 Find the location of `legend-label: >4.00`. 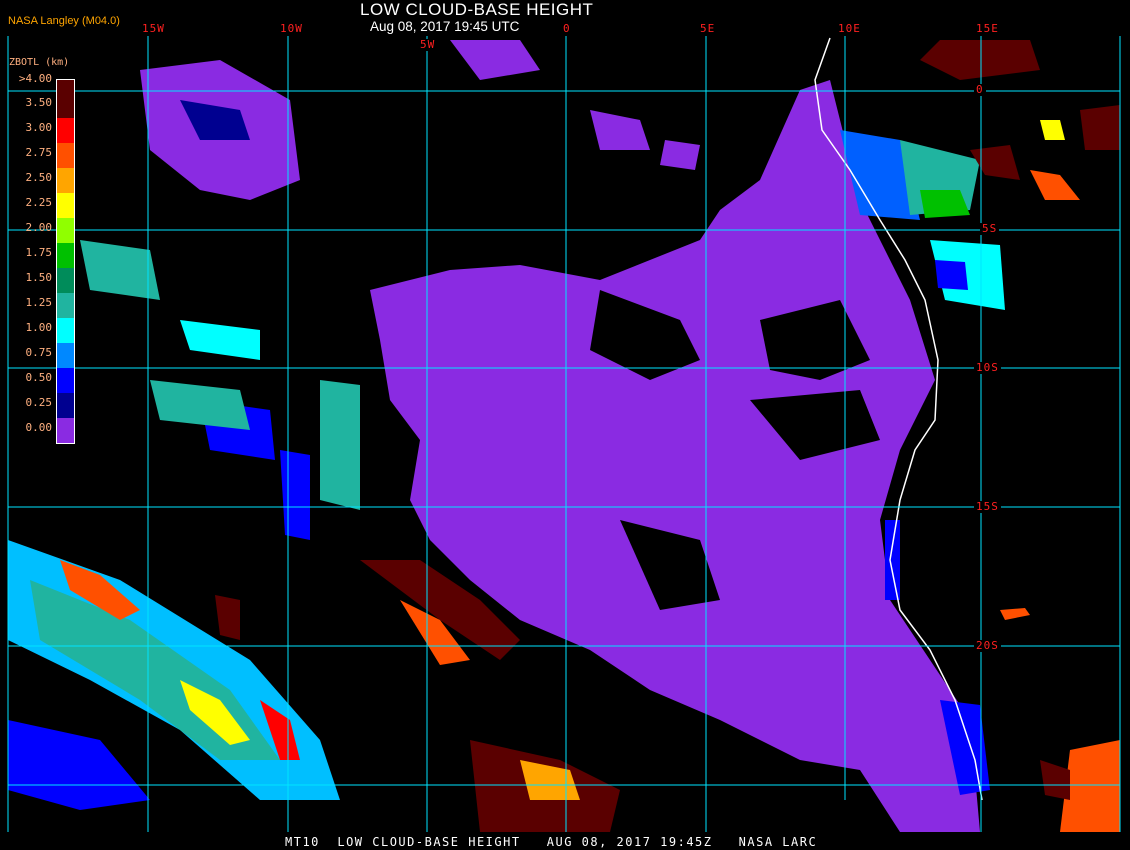

legend-label: >4.00 is located at coordinates (35, 78).